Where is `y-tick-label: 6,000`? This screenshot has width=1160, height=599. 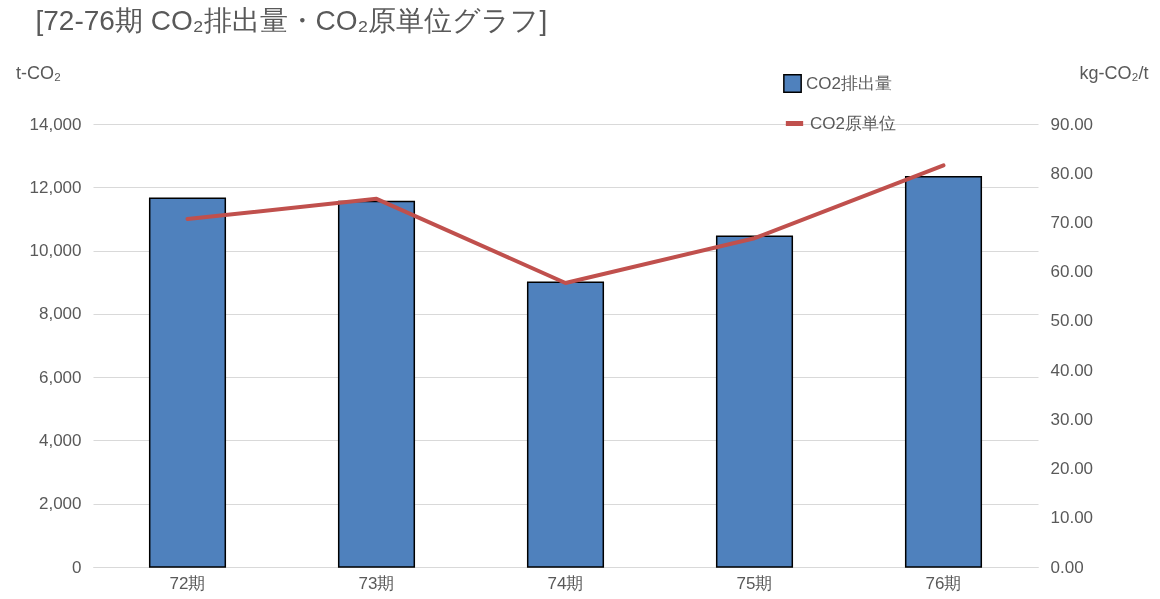
y-tick-label: 6,000 is located at coordinates (60, 377).